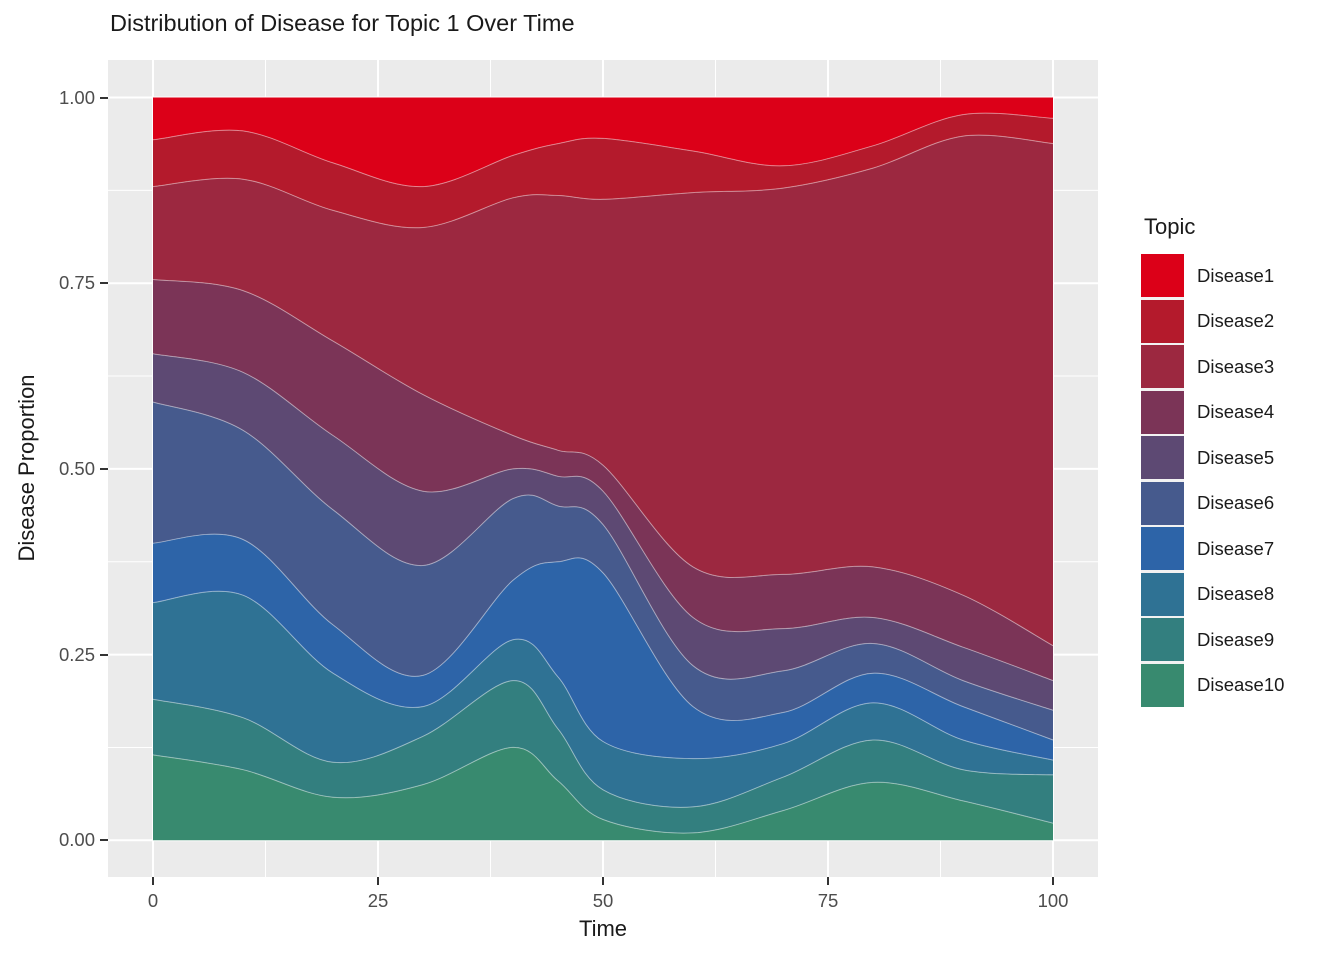 This screenshot has width=1344, height=960. What do you see at coordinates (1236, 639) in the screenshot?
I see `legend-item-label: Disease9` at bounding box center [1236, 639].